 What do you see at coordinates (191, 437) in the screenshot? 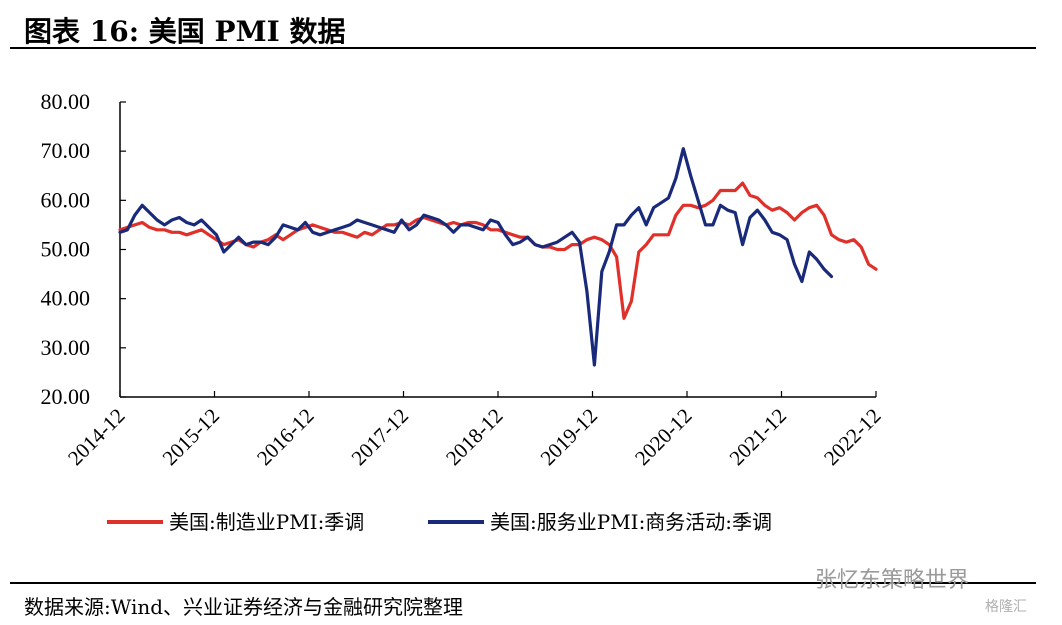
I see `x-tick-label: 2015-12` at bounding box center [191, 437].